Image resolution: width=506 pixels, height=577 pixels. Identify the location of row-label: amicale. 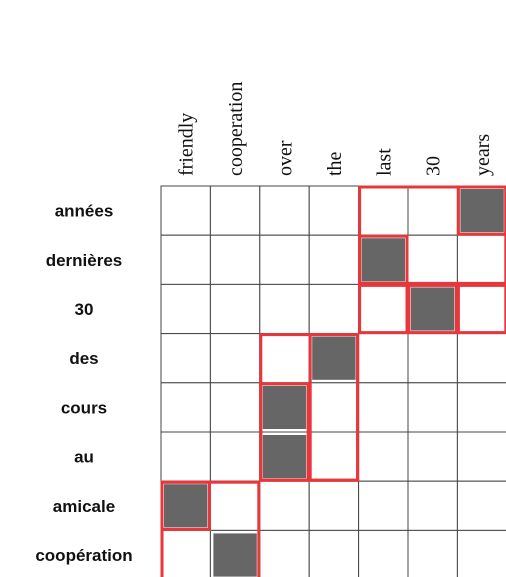
(84, 506).